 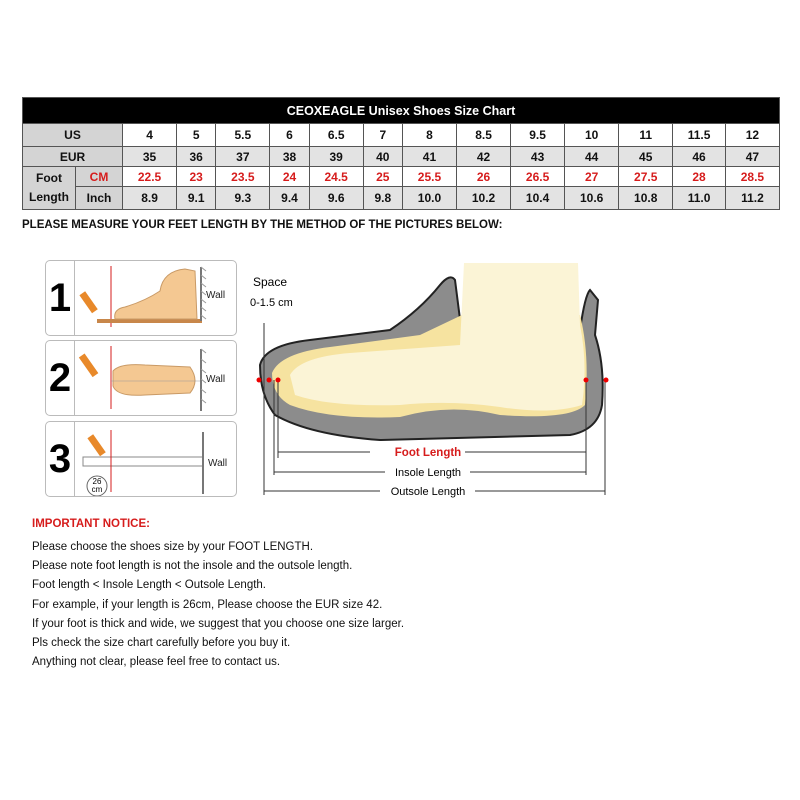 What do you see at coordinates (429, 156) in the screenshot?
I see `eur-cell: 41` at bounding box center [429, 156].